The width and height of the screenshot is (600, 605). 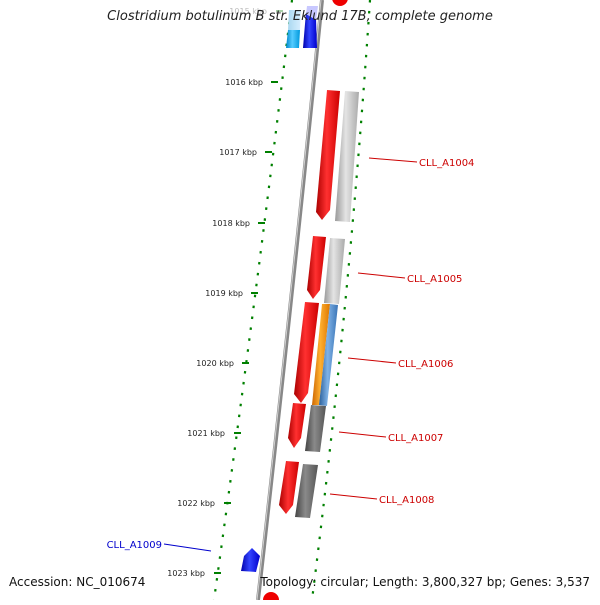 I want to click on gene-label: CLL_A1008, so click(x=406, y=500).